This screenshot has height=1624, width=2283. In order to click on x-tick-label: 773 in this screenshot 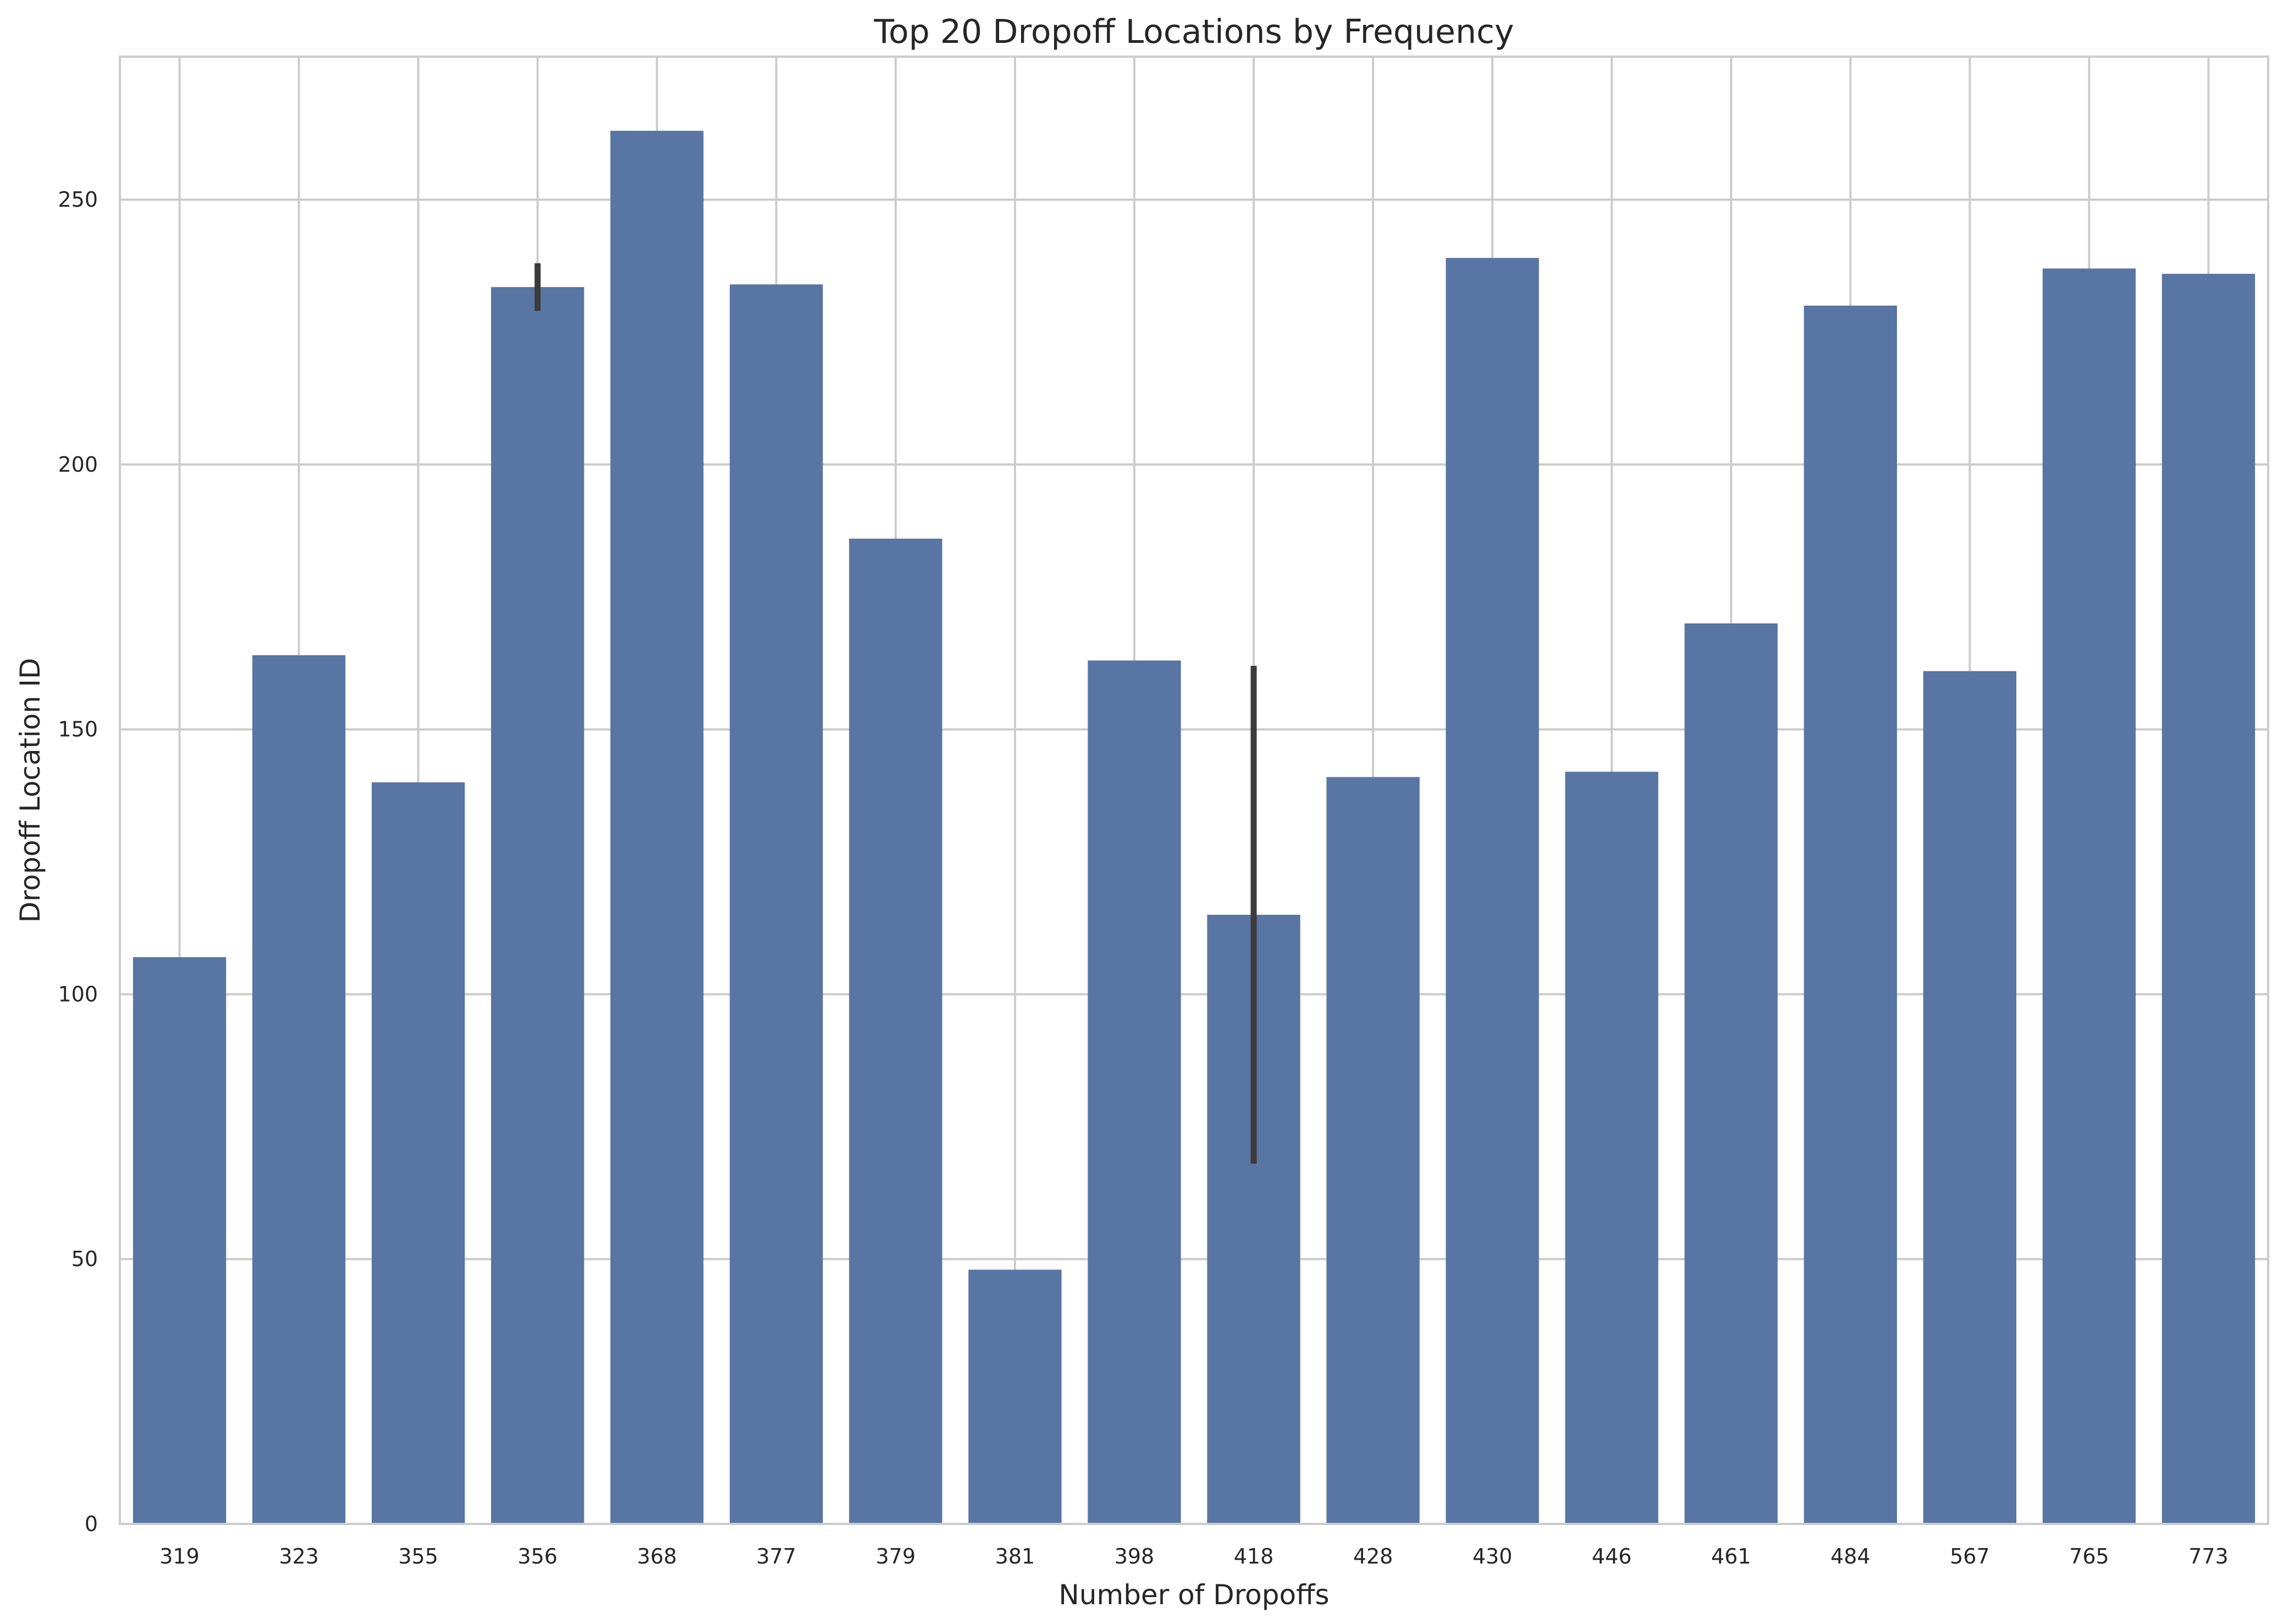, I will do `click(2208, 1556)`.